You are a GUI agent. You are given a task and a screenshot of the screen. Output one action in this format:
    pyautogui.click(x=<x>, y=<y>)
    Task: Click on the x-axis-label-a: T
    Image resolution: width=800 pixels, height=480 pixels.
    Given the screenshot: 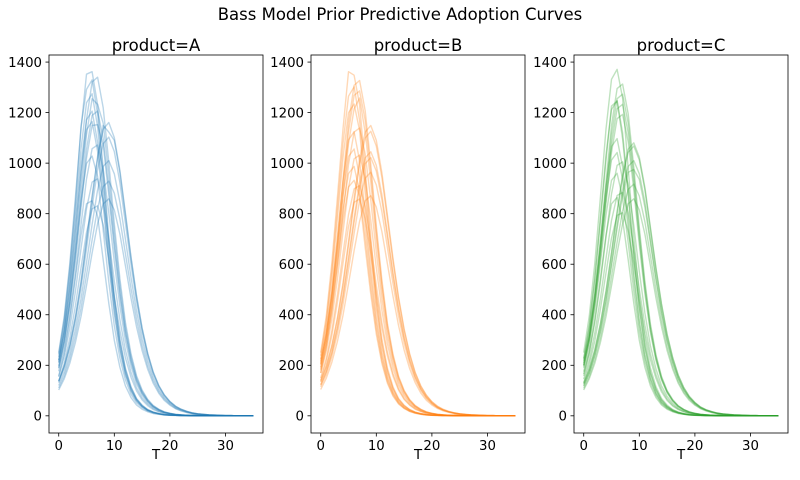 What is the action you would take?
    pyautogui.click(x=156, y=455)
    